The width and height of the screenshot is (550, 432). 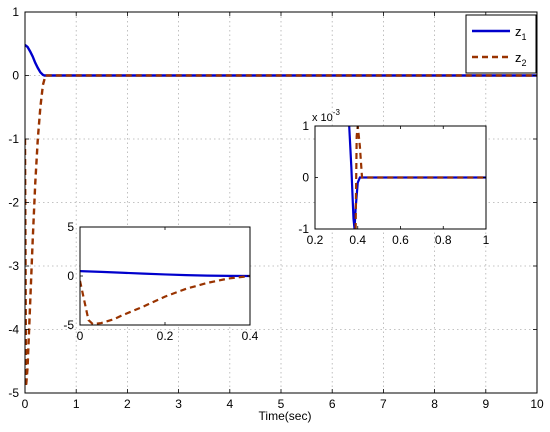 I want to click on inset-right-ytick-label: -1, so click(x=303, y=229).